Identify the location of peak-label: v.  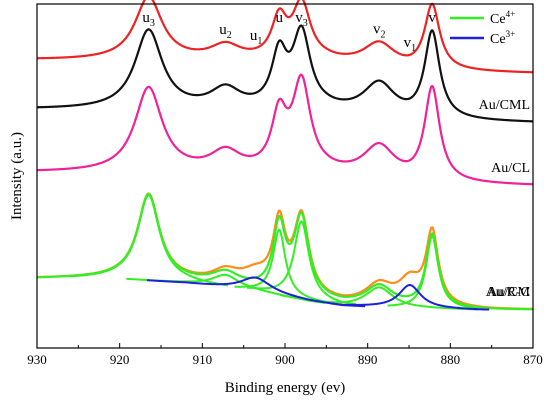
(432, 18).